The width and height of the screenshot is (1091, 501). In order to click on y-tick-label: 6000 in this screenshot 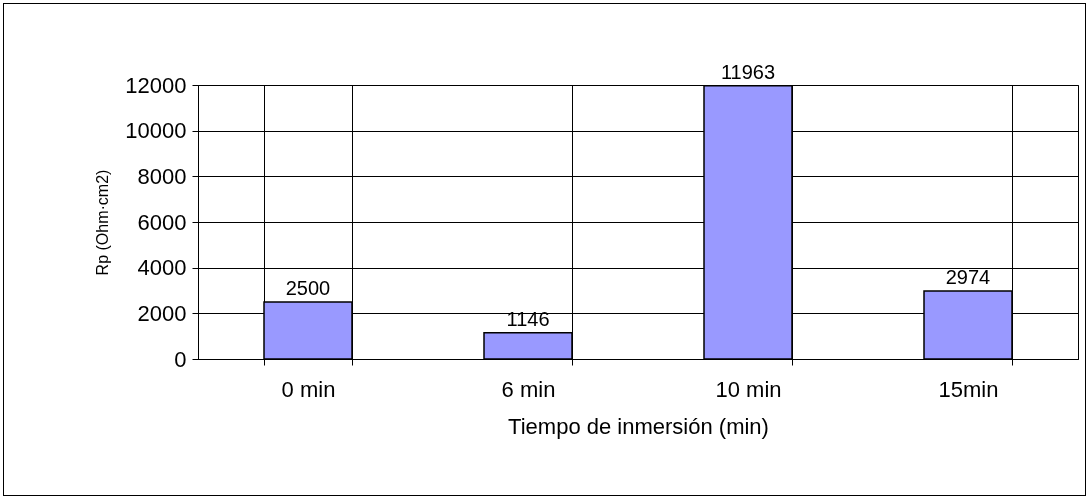, I will do `click(162, 222)`.